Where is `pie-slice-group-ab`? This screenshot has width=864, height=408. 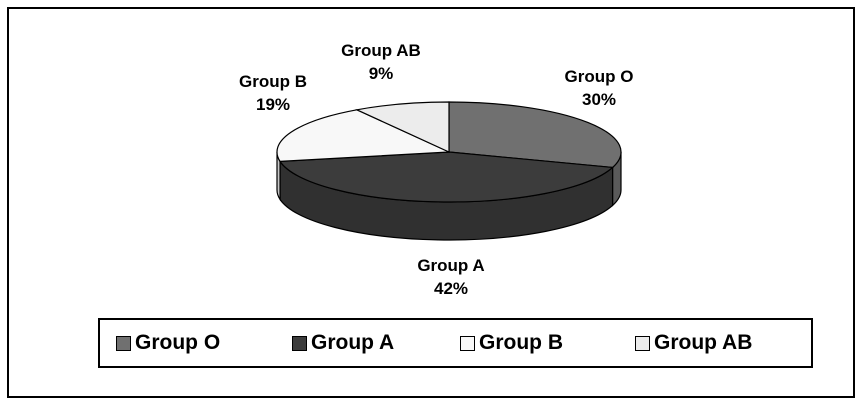 pie-slice-group-ab is located at coordinates (402, 127).